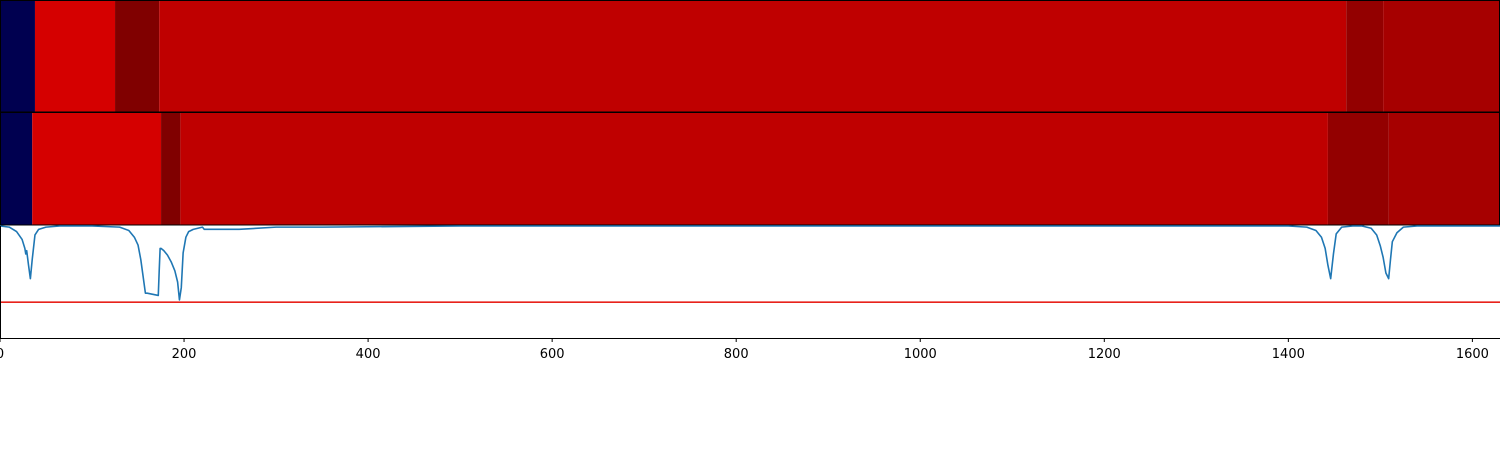 The height and width of the screenshot is (450, 1500). Describe the element at coordinates (1472, 354) in the screenshot. I see `x-tick-label: 1600` at that location.